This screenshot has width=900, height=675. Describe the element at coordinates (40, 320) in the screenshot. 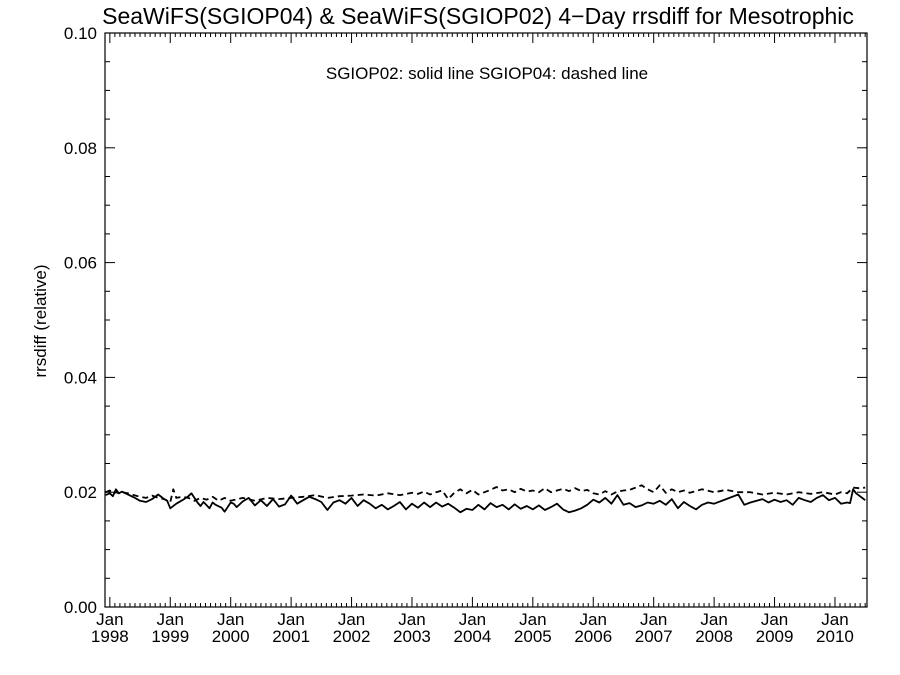

I see `y-axis-label: rrsdiff (relative)` at that location.